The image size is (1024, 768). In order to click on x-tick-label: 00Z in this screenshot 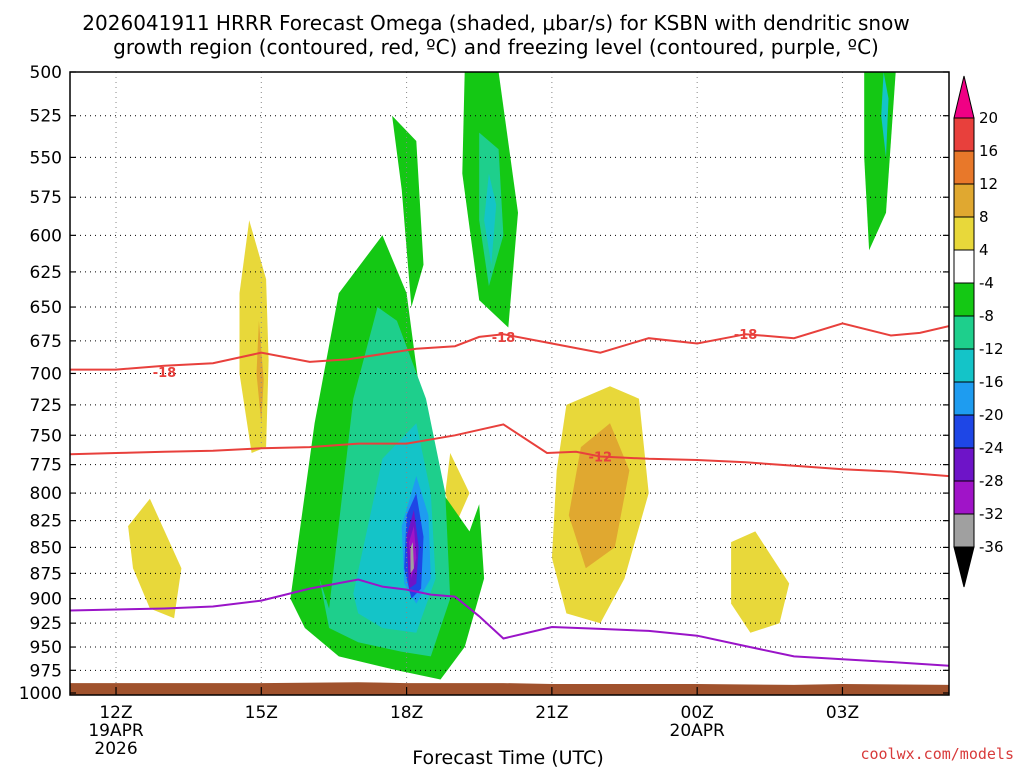, I will do `click(697, 713)`.